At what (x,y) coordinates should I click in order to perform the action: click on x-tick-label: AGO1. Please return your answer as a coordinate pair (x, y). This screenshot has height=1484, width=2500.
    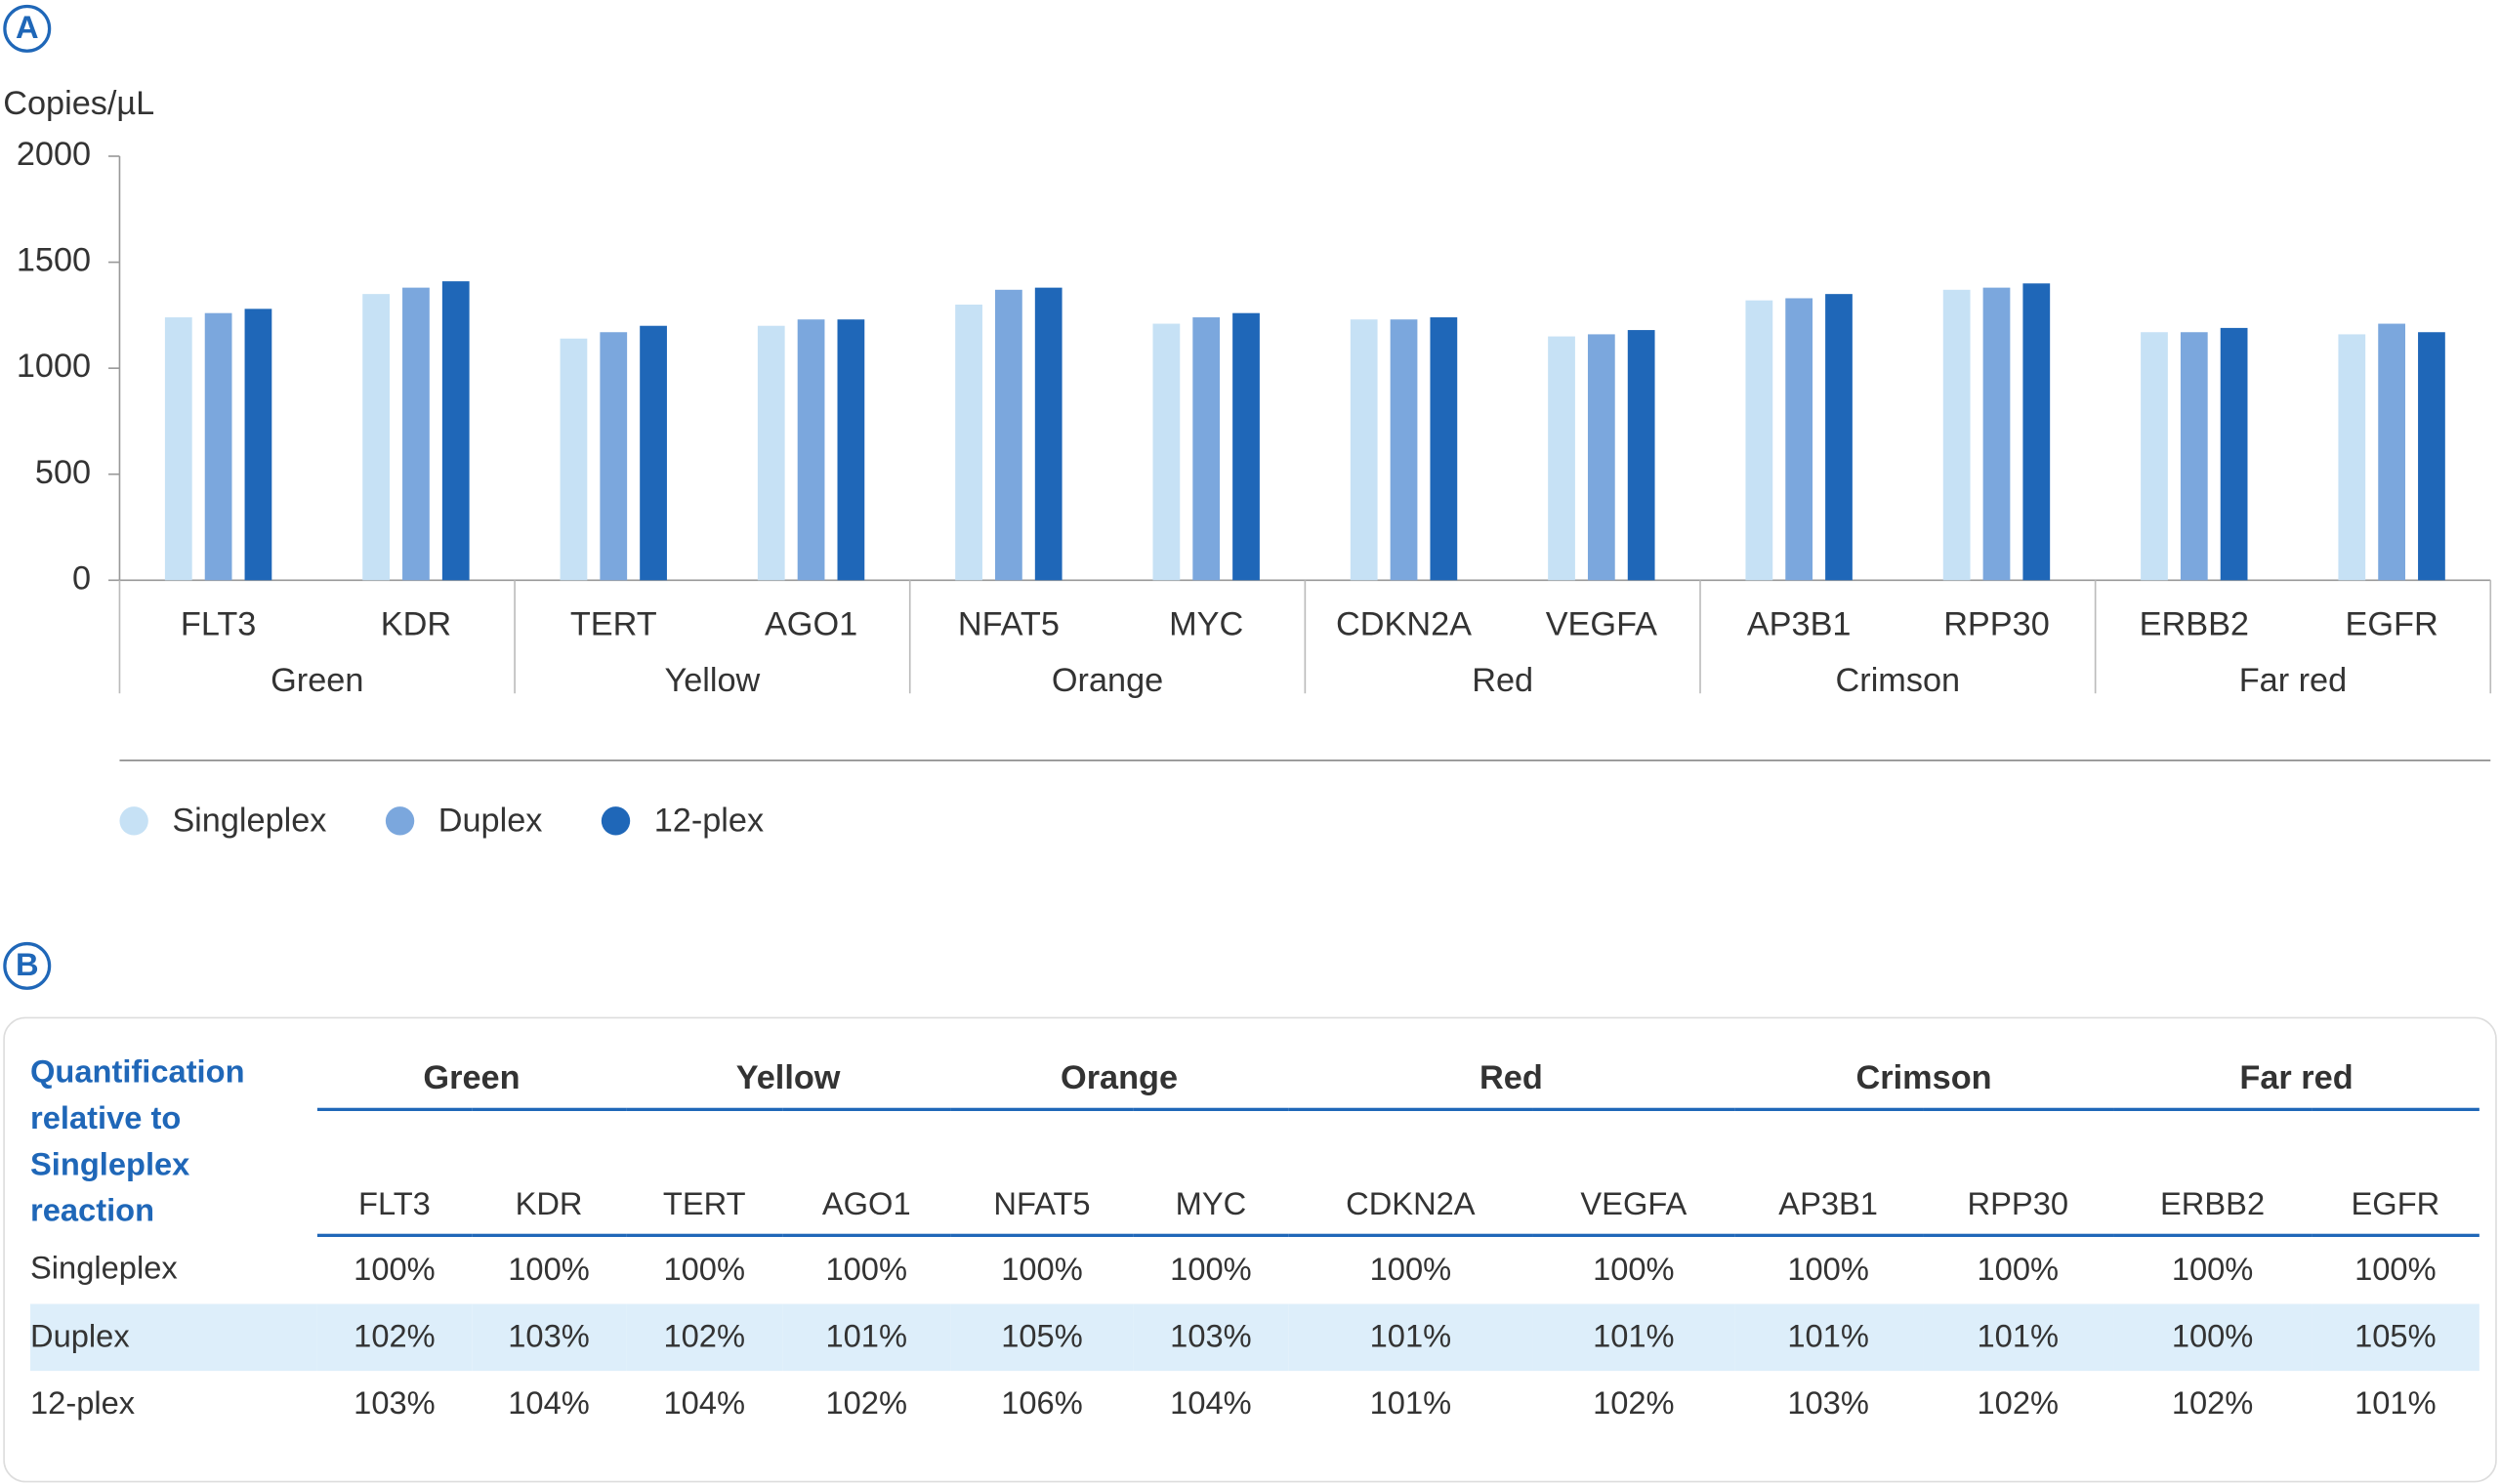
    Looking at the image, I should click on (811, 625).